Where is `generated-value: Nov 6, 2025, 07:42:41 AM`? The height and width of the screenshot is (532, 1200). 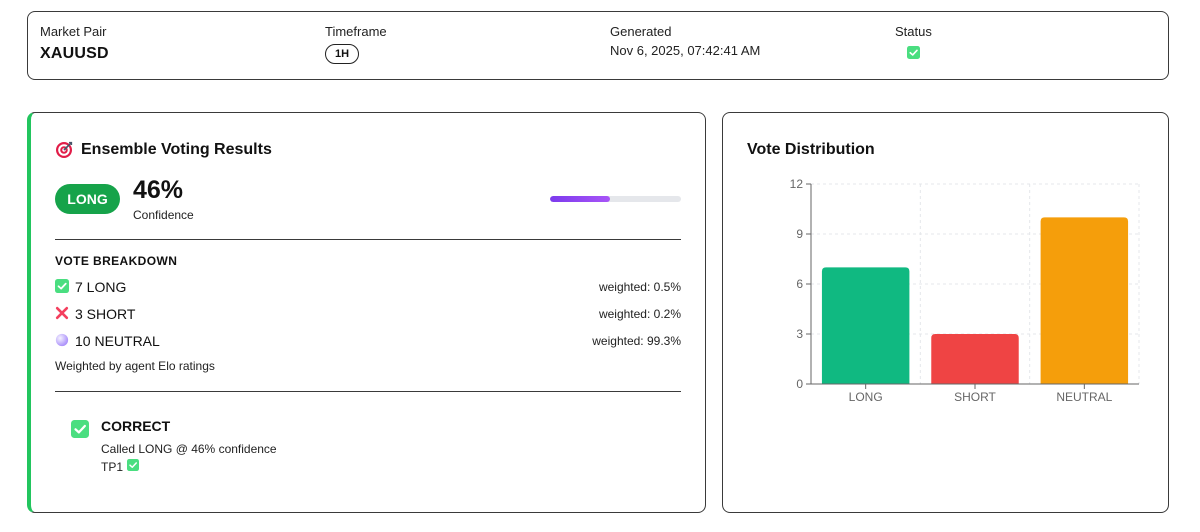 generated-value: Nov 6, 2025, 07:42:41 AM is located at coordinates (685, 50).